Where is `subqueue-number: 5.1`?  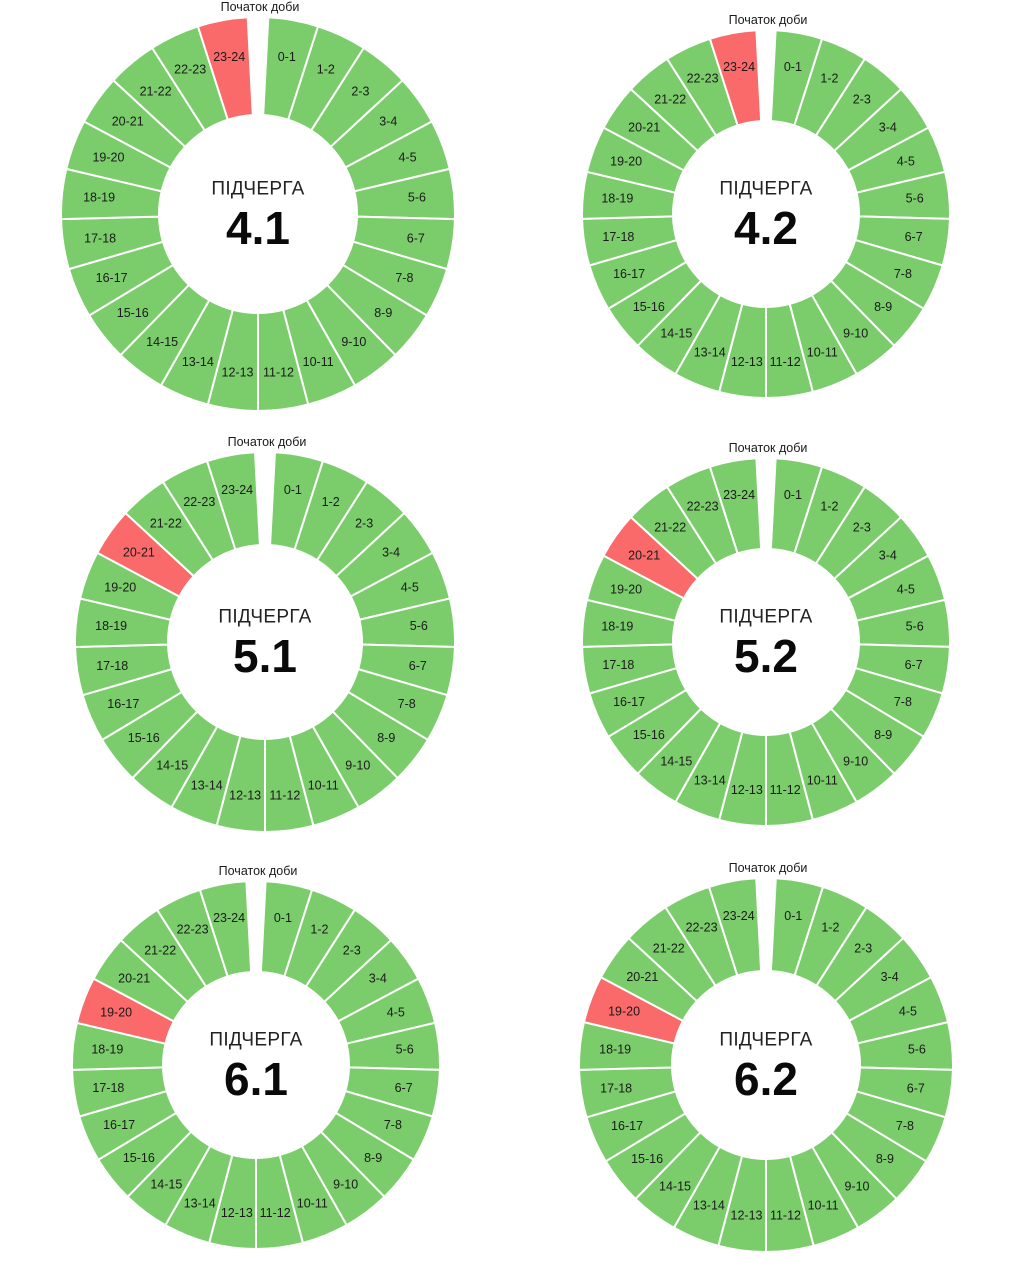
subqueue-number: 5.1 is located at coordinates (265, 656).